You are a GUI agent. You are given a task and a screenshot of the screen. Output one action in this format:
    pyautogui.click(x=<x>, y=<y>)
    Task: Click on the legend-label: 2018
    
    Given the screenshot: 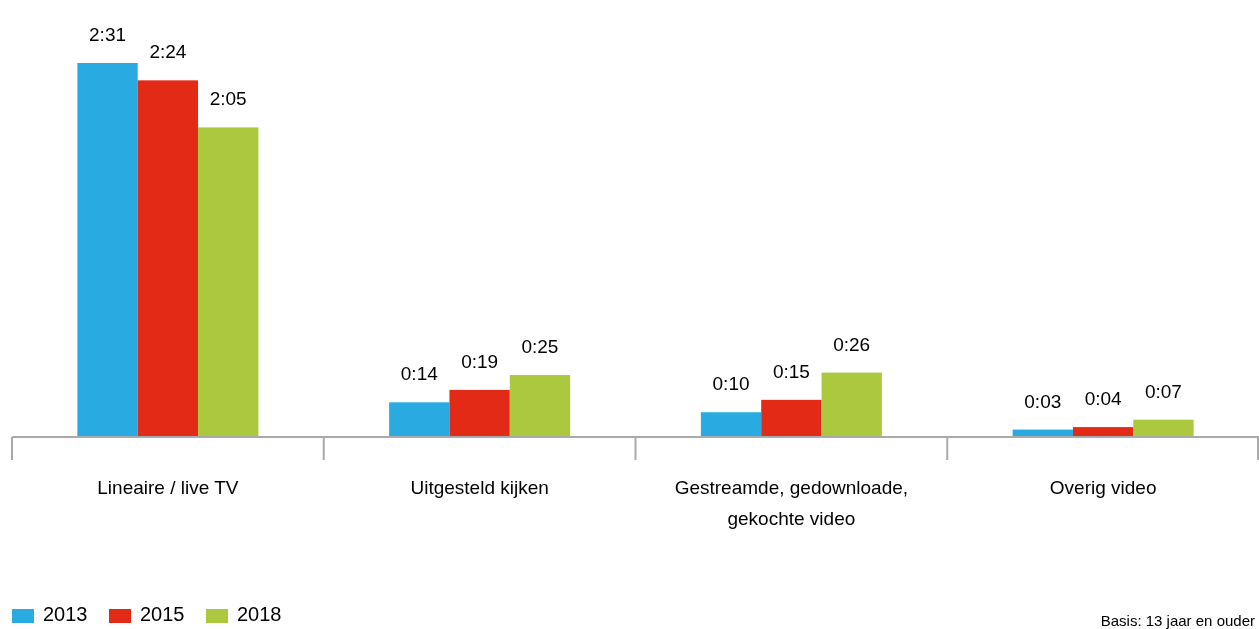 What is the action you would take?
    pyautogui.click(x=259, y=614)
    